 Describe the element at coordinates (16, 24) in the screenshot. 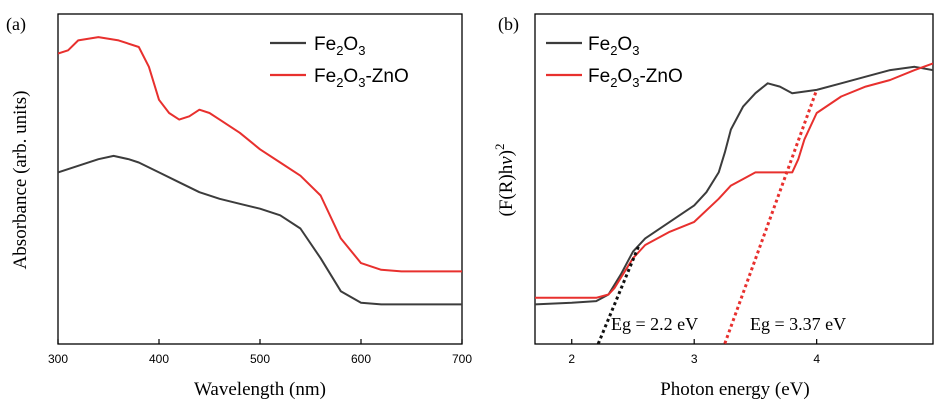

I see `panel-a-label: (a)` at that location.